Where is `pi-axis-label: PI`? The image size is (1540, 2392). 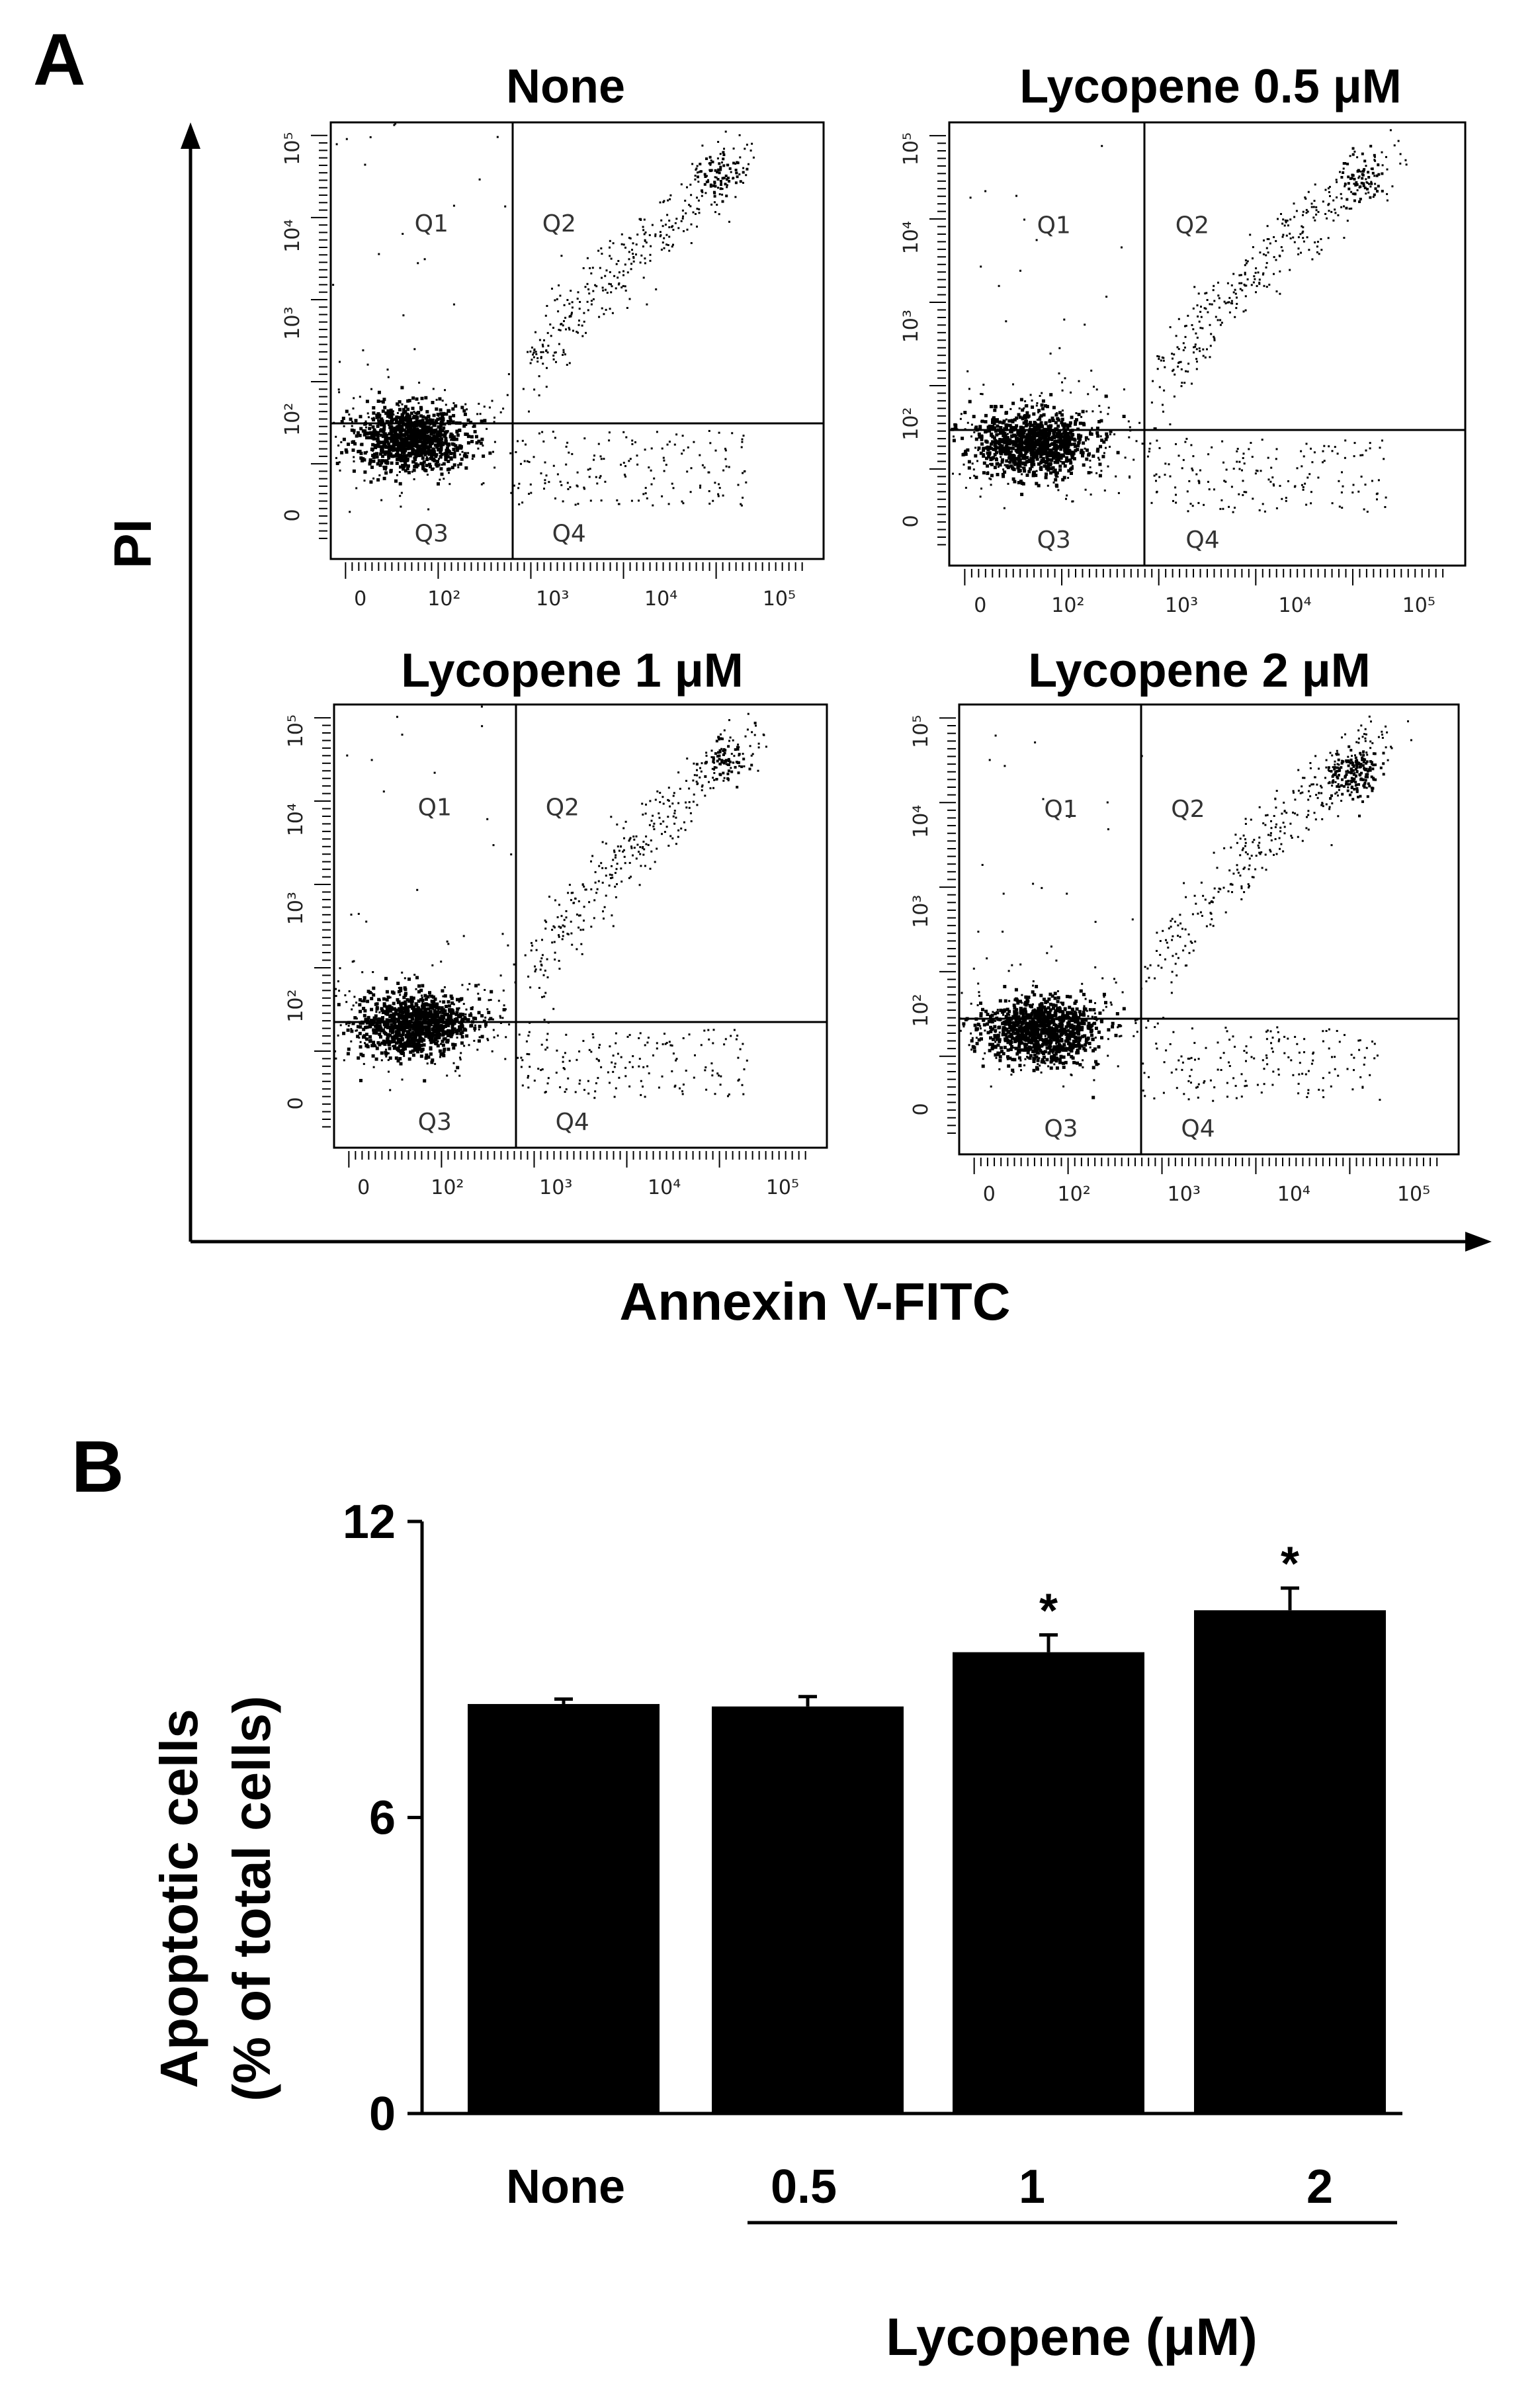 pi-axis-label: PI is located at coordinates (132, 544).